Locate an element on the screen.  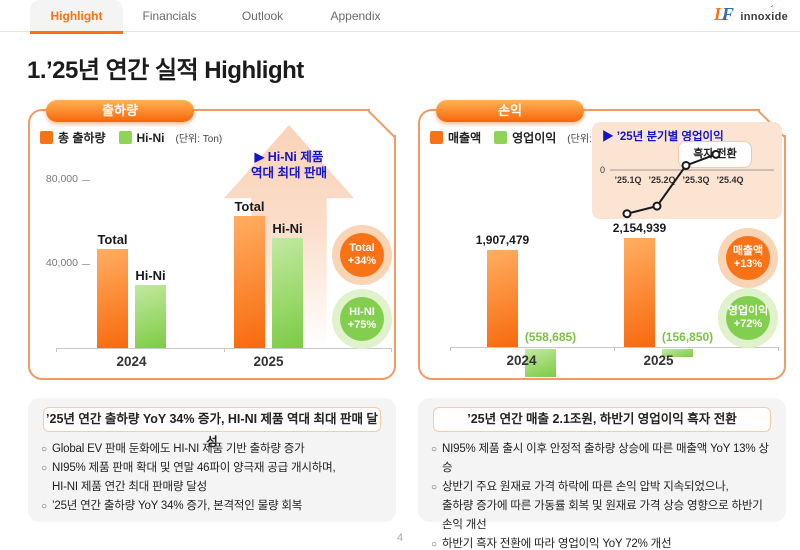
company-logo: LF innoxide ´ is located at coordinates (751, 16).